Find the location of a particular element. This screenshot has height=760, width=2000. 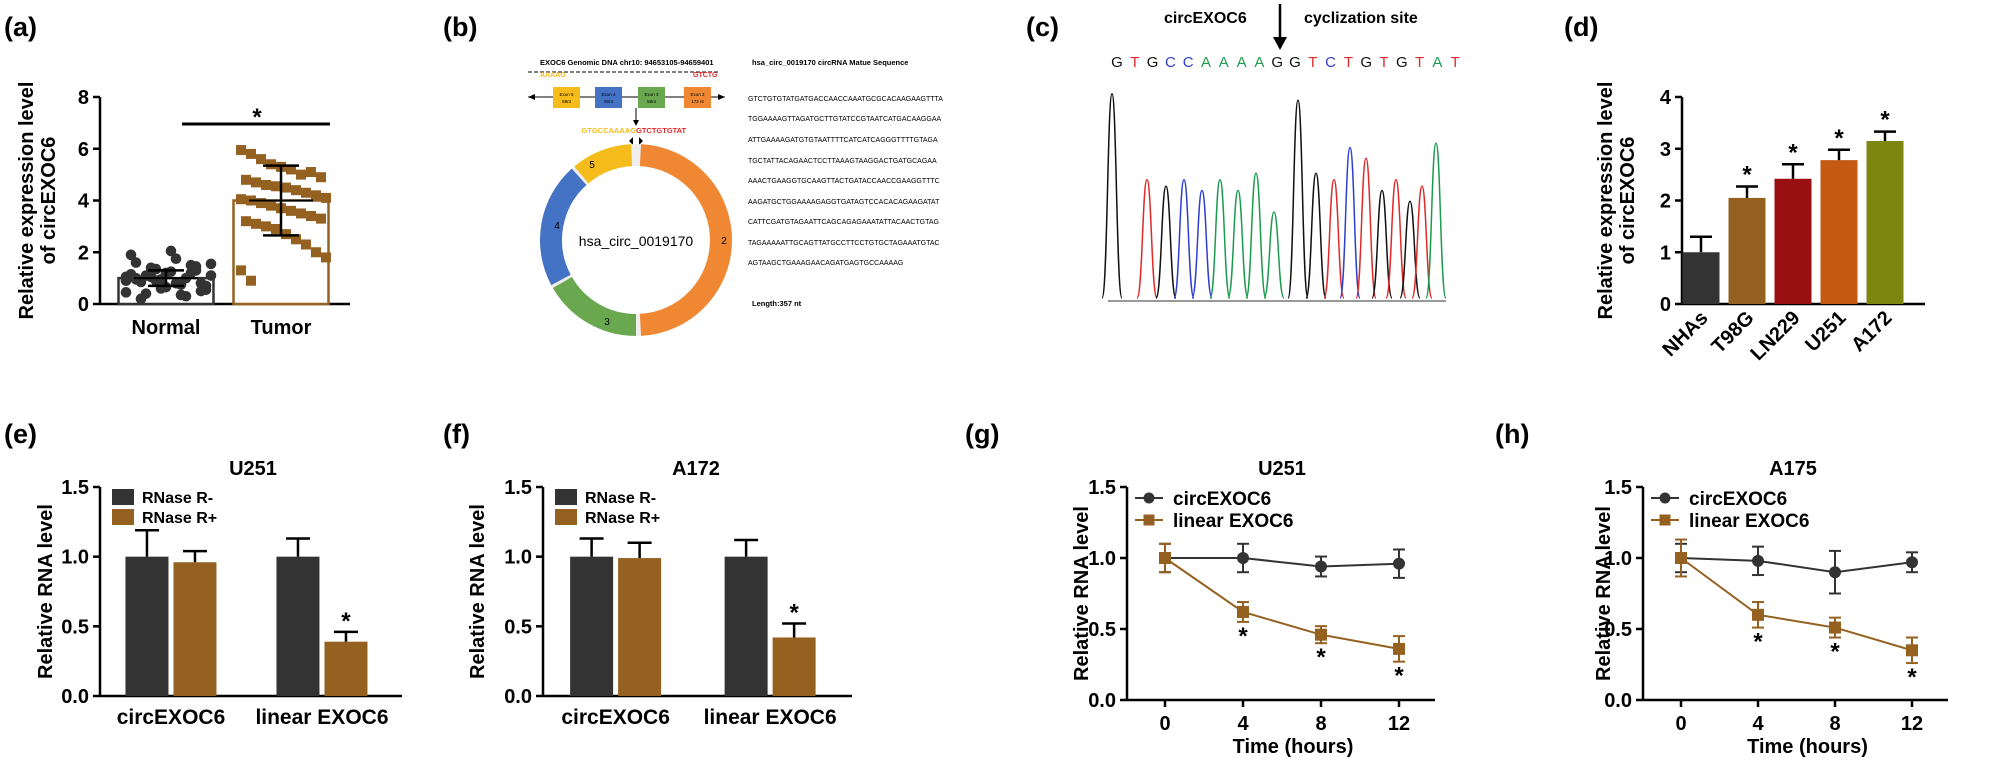

exon-name: Exon 4 is located at coordinates (608, 94).